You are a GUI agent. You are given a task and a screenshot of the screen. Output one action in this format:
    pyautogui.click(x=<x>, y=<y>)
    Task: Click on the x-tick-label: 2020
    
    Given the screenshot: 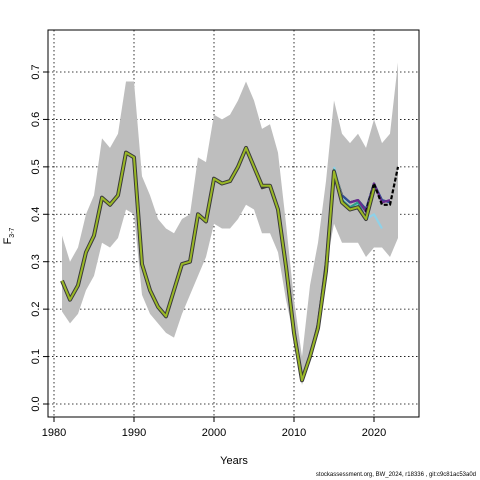 What is the action you would take?
    pyautogui.click(x=374, y=433)
    